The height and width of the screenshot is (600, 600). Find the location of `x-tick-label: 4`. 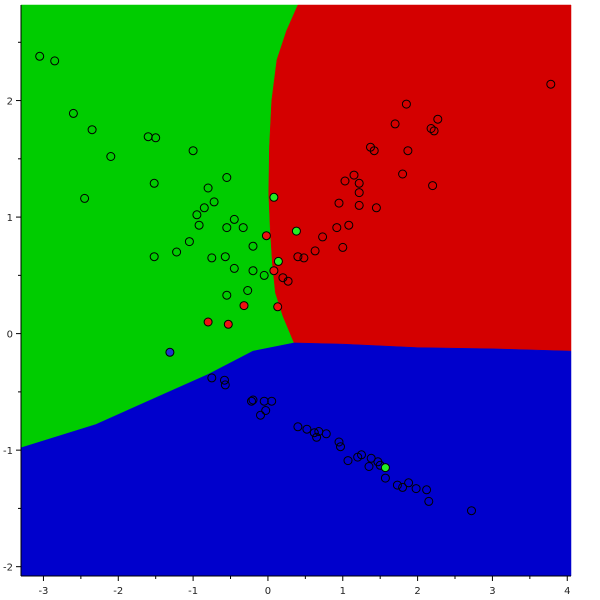

x-tick-label: 4 is located at coordinates (567, 591).